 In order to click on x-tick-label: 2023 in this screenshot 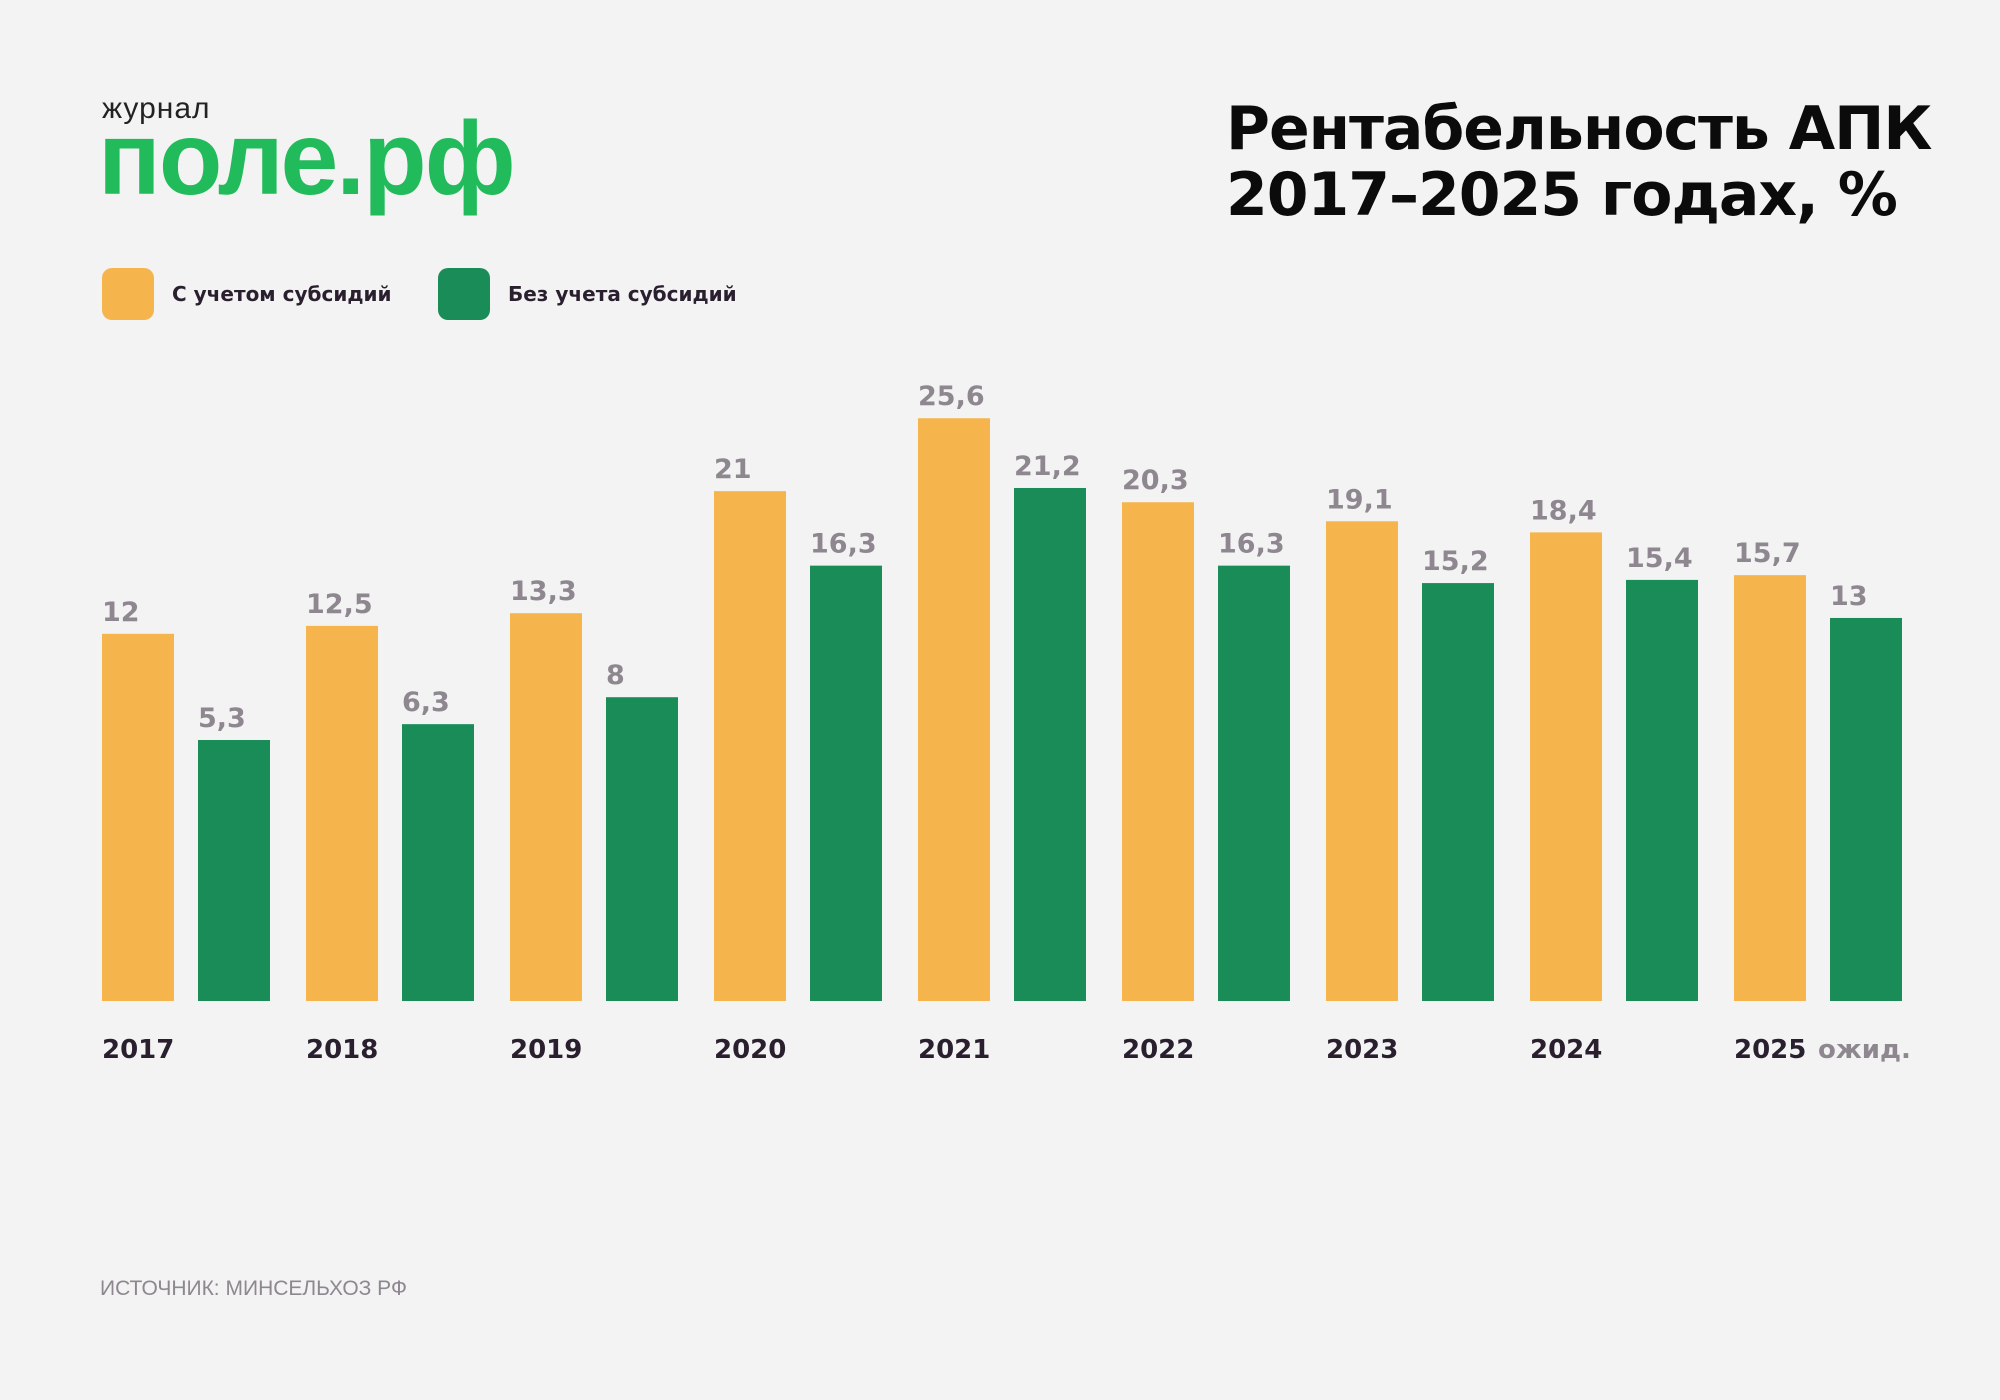, I will do `click(1362, 1050)`.